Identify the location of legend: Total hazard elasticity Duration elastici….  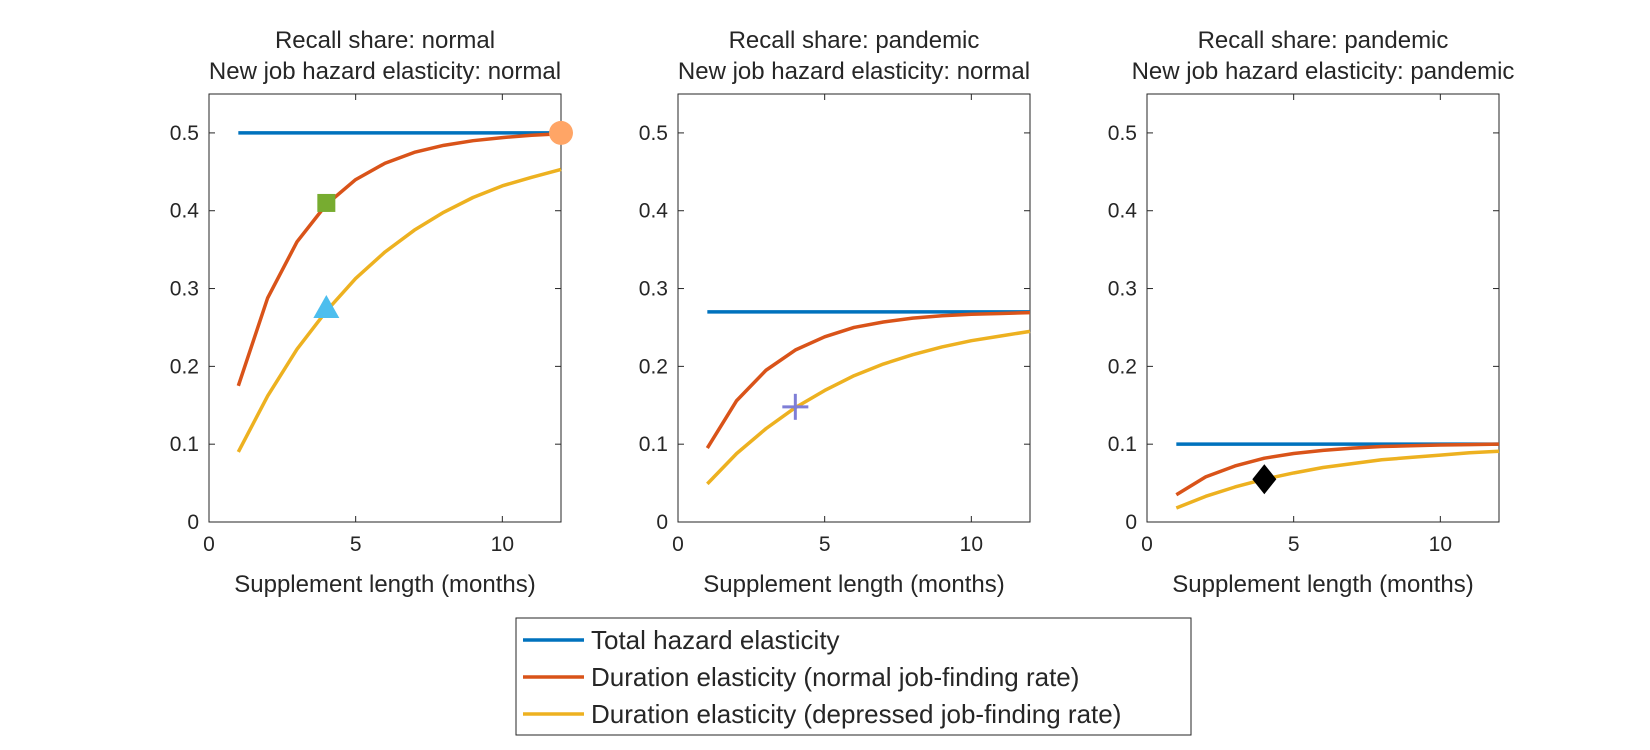
(853, 676).